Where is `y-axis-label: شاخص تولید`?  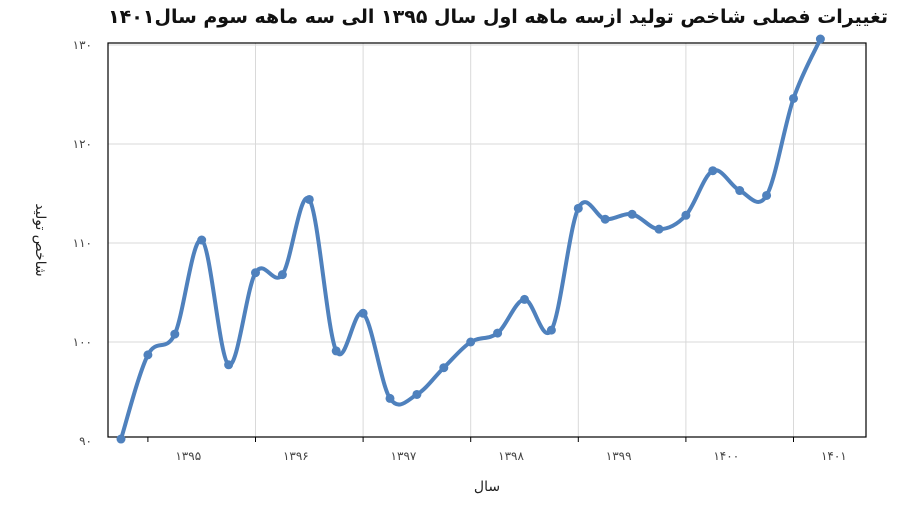
y-axis-label: شاخص تولید is located at coordinates (40, 239).